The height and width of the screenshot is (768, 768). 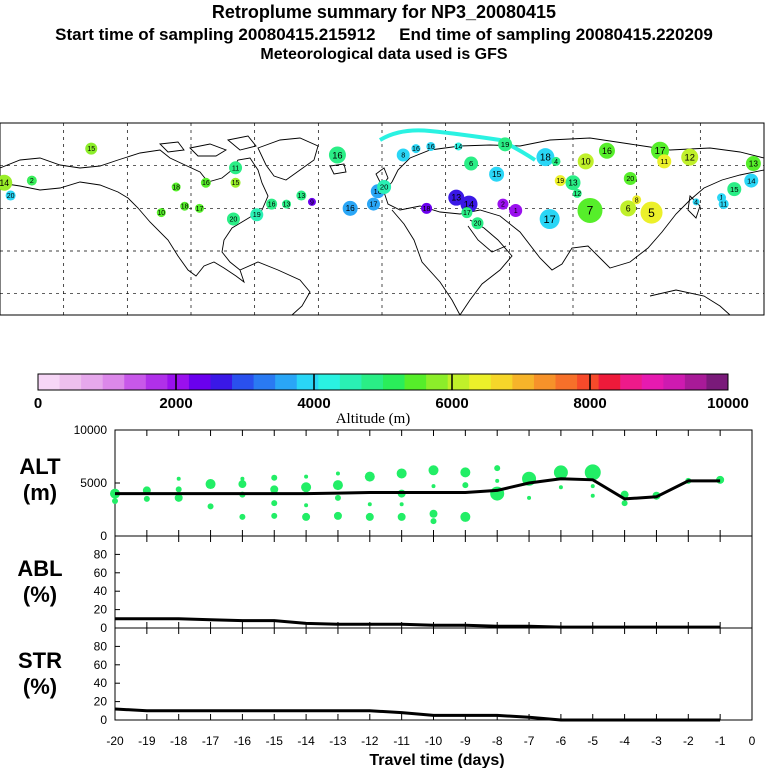 I want to click on plume-day-label: 10, so click(x=161, y=213).